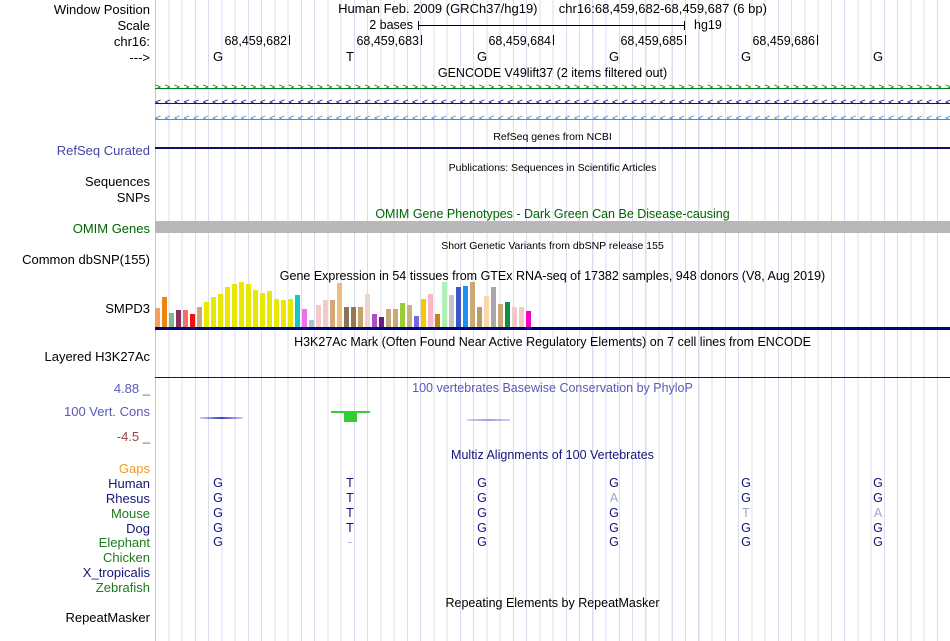 Image resolution: width=950 pixels, height=641 pixels. What do you see at coordinates (131, 41) in the screenshot?
I see `chrom-label: chr16:` at bounding box center [131, 41].